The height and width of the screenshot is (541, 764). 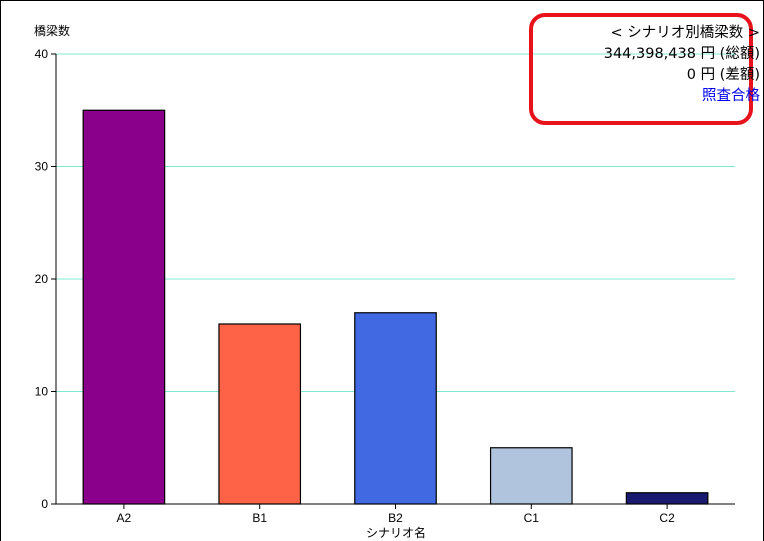 I want to click on summary-status: 照査合格, so click(x=731, y=96).